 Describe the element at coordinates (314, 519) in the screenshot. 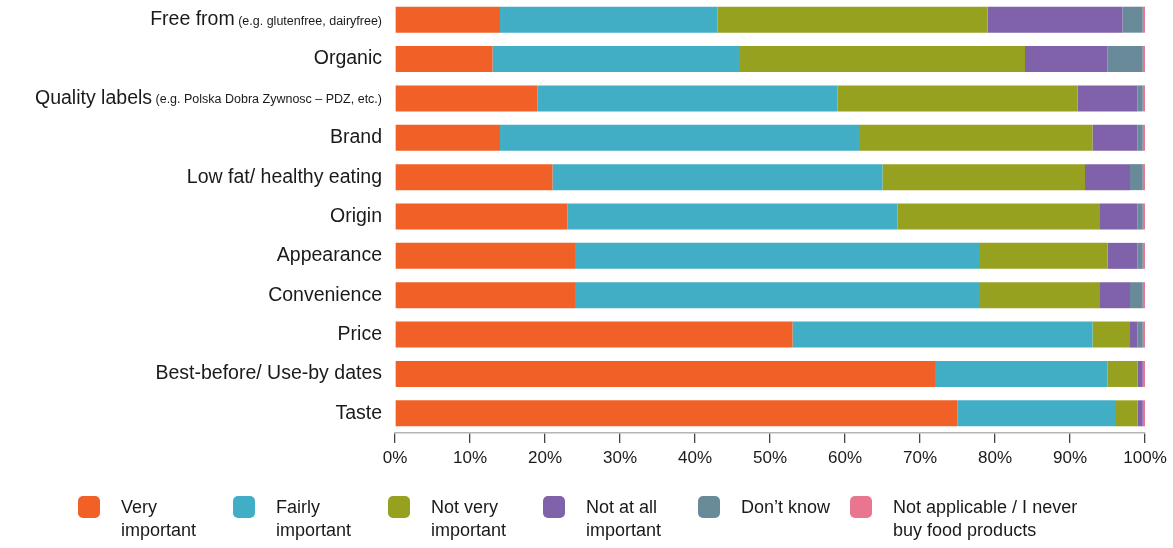

I see `legend-label: Fairly important` at that location.